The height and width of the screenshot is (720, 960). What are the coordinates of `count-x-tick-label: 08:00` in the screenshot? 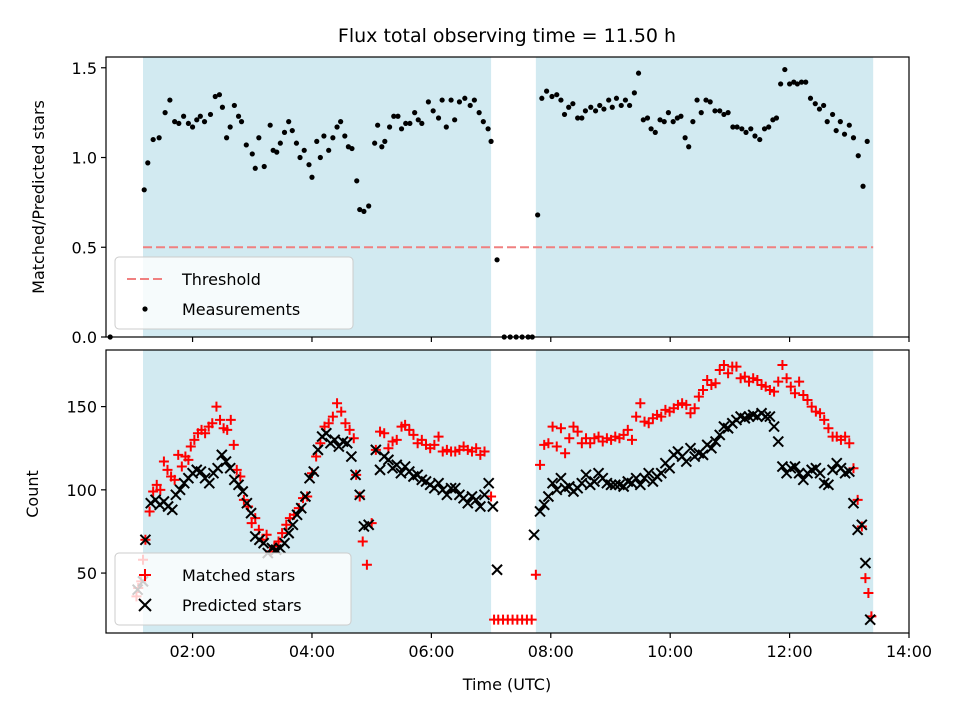 It's located at (551, 651).